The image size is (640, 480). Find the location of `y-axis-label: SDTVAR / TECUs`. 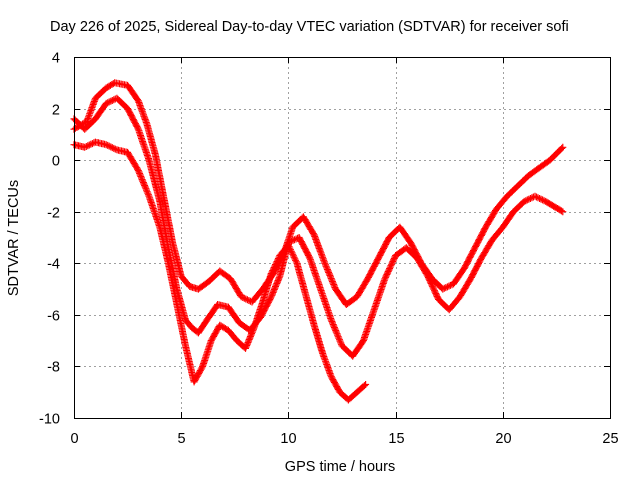

y-axis-label: SDTVAR / TECUs is located at coordinates (14, 238).